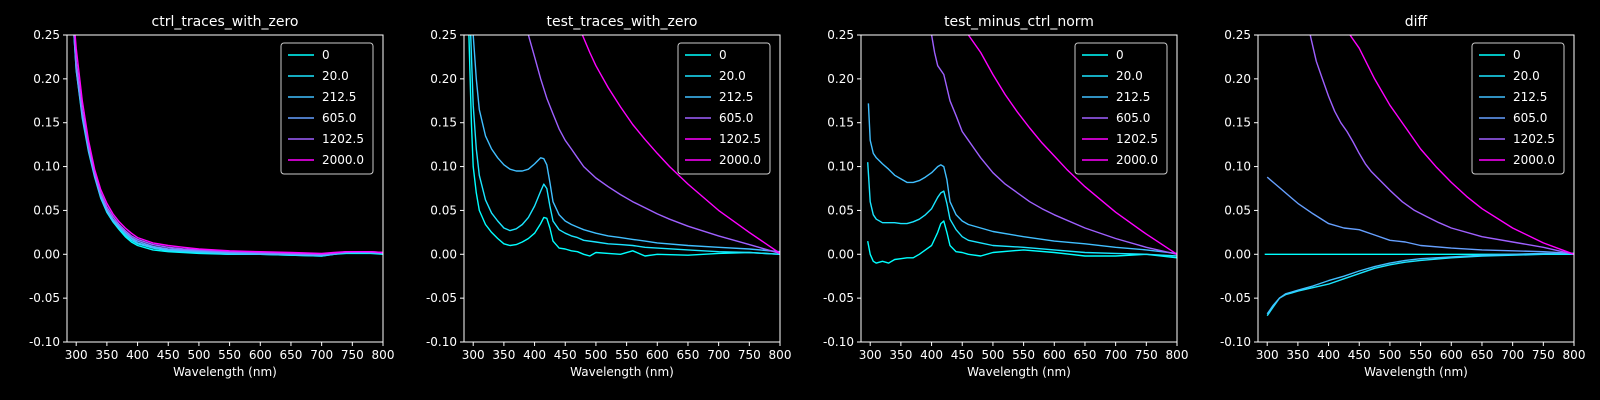 Image resolution: width=1600 pixels, height=400 pixels. What do you see at coordinates (1530, 97) in the screenshot?
I see `legend-label: 212.5` at bounding box center [1530, 97].